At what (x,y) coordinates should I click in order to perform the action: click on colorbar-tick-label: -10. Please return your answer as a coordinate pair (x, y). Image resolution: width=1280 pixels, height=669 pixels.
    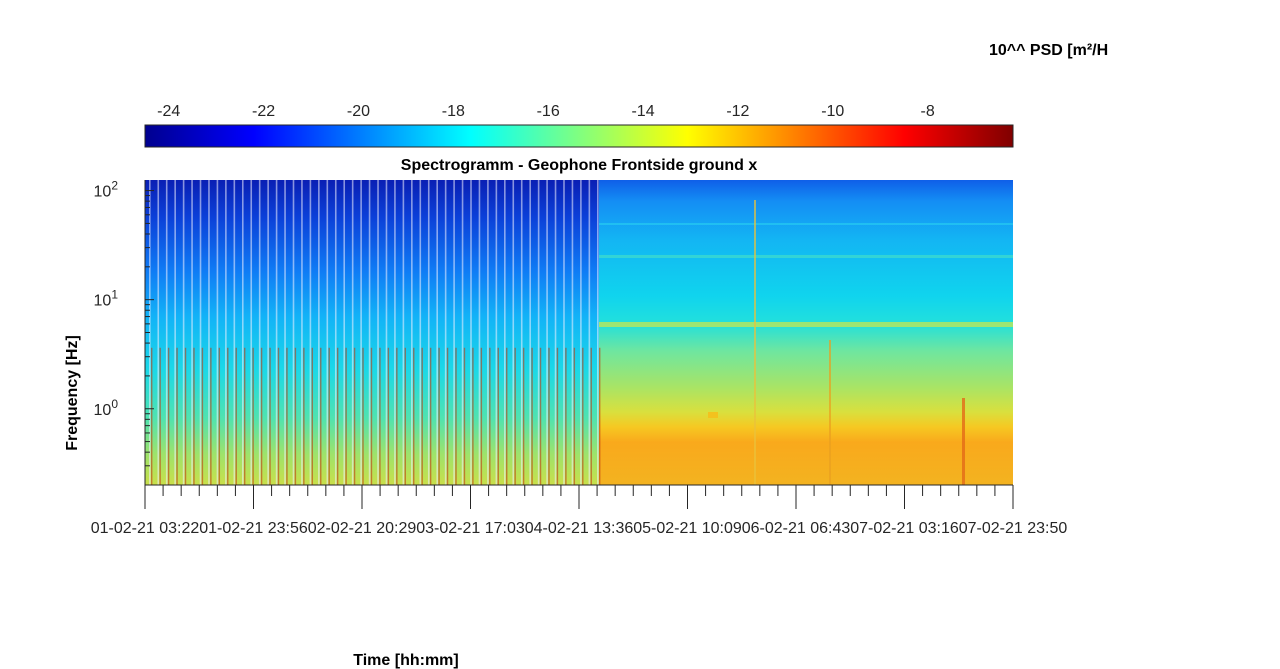
    Looking at the image, I should click on (832, 111).